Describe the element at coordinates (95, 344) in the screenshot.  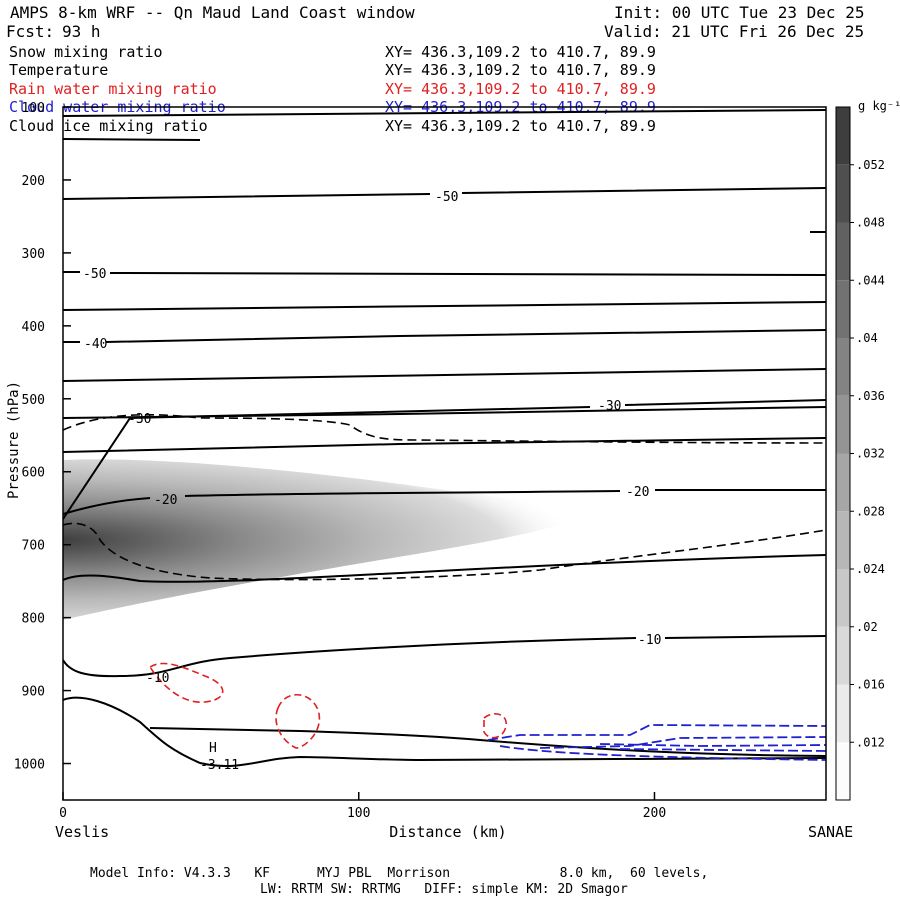
I see `contour-label: -40` at that location.